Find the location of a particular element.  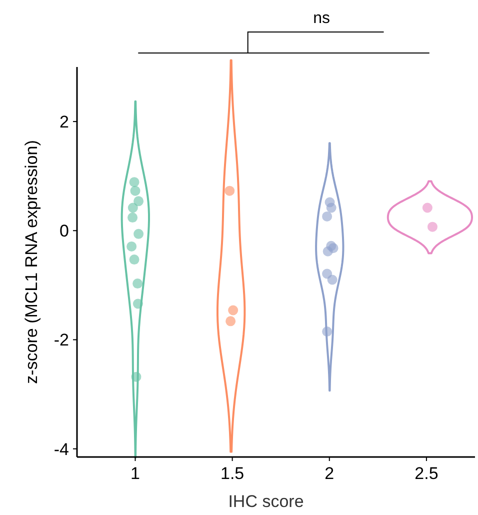

x-tick-label: 2.5 is located at coordinates (426, 473).